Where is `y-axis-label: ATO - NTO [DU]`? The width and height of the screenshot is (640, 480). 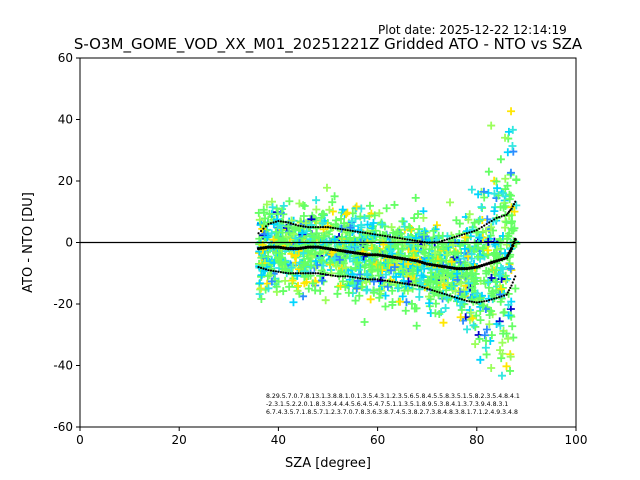
y-axis-label: ATO - NTO [DU] is located at coordinates (28, 242).